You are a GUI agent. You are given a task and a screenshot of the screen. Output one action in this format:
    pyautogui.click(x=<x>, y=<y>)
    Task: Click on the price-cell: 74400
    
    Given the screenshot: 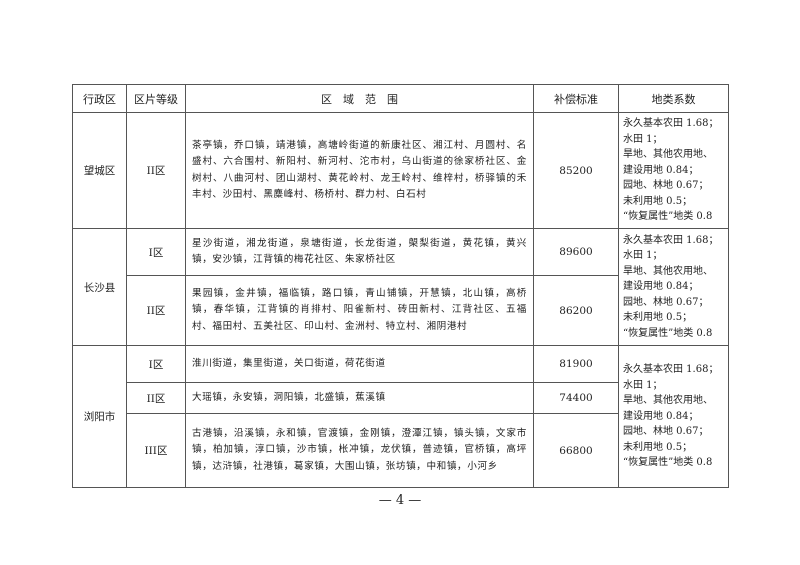 What is the action you would take?
    pyautogui.click(x=576, y=398)
    